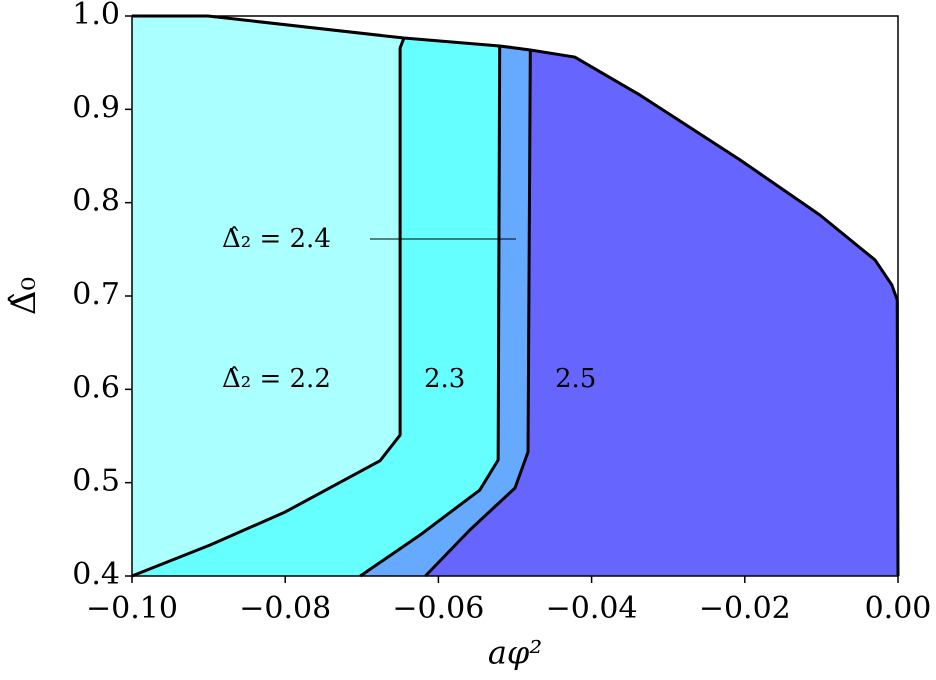 The height and width of the screenshot is (680, 936). I want to click on x-tick-label: 0.00, so click(898, 608).